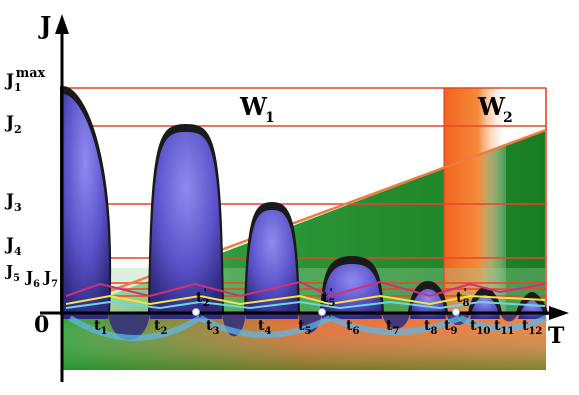  I want to click on time-mark-5: t5, so click(304, 327).